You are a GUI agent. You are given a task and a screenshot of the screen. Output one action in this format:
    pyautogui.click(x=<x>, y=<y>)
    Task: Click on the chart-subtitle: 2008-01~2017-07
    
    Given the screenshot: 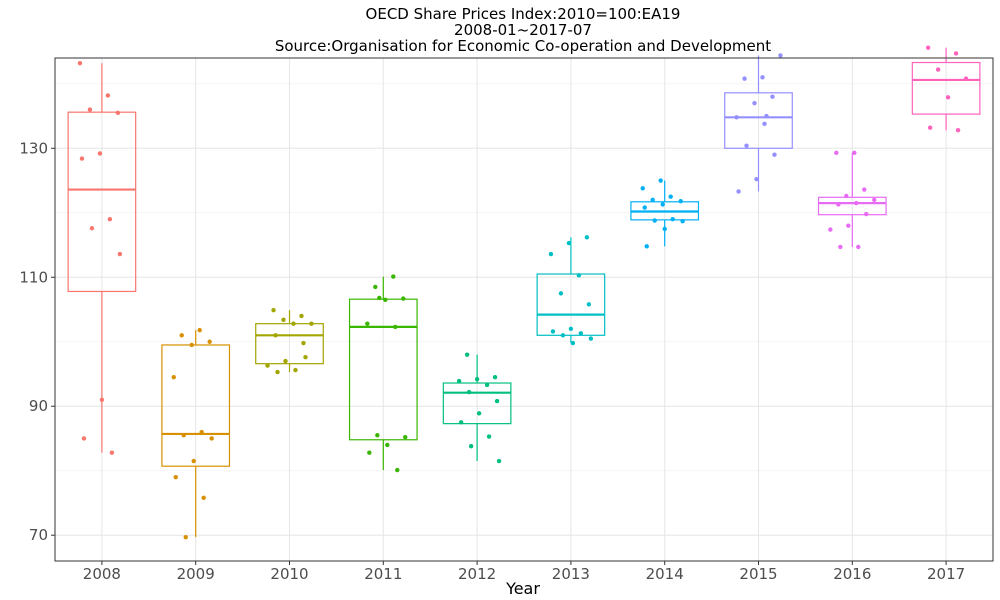 What is the action you would take?
    pyautogui.click(x=523, y=30)
    